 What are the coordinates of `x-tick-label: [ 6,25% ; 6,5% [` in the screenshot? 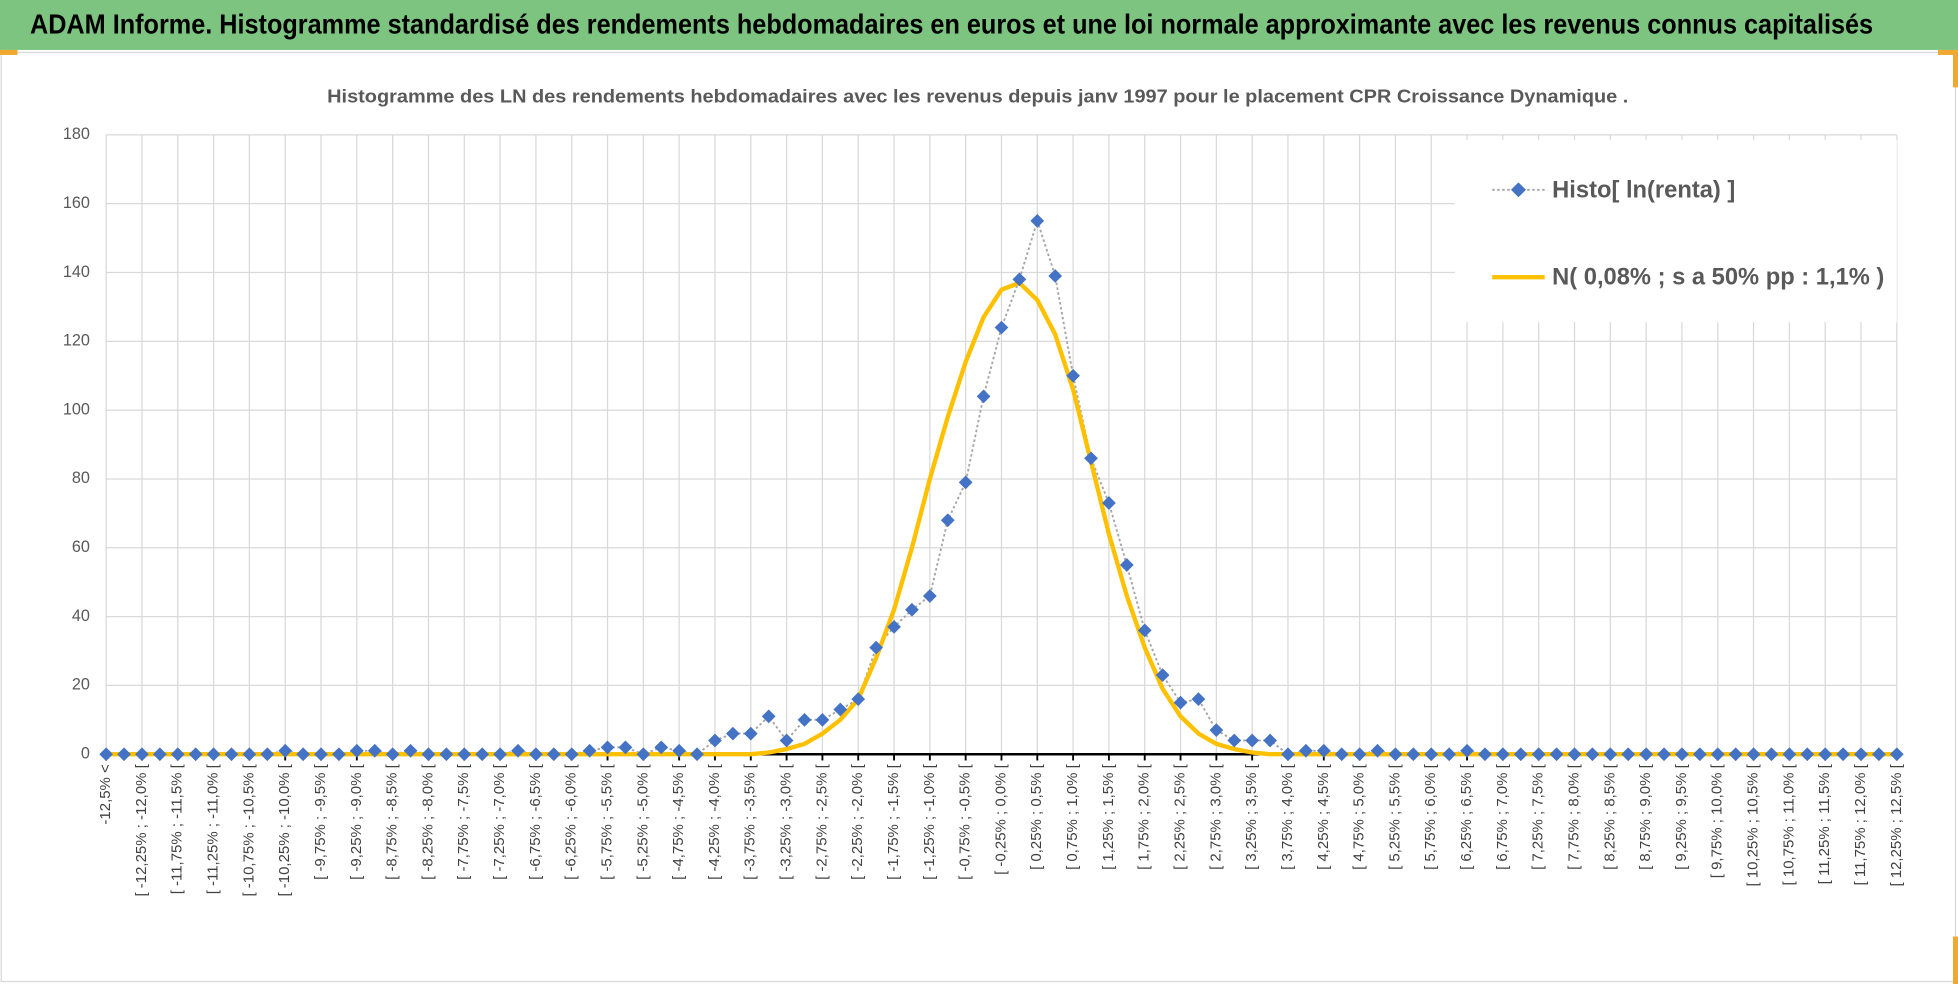 It's located at (1466, 816).